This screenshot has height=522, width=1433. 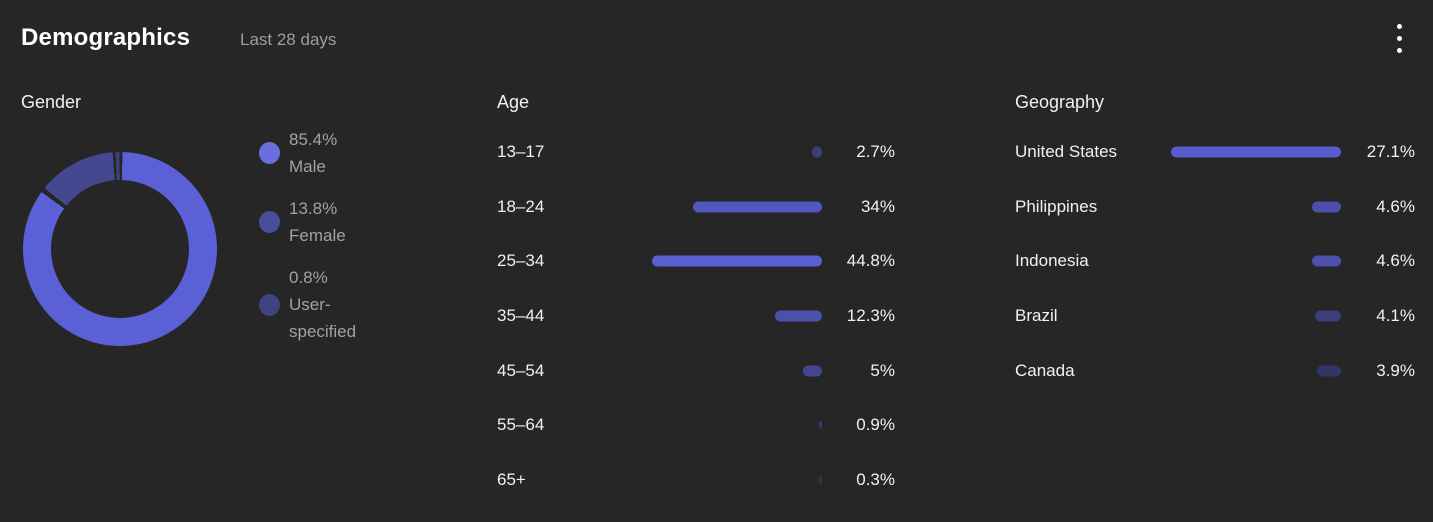 What do you see at coordinates (877, 206) in the screenshot?
I see `age-row-value: 34%` at bounding box center [877, 206].